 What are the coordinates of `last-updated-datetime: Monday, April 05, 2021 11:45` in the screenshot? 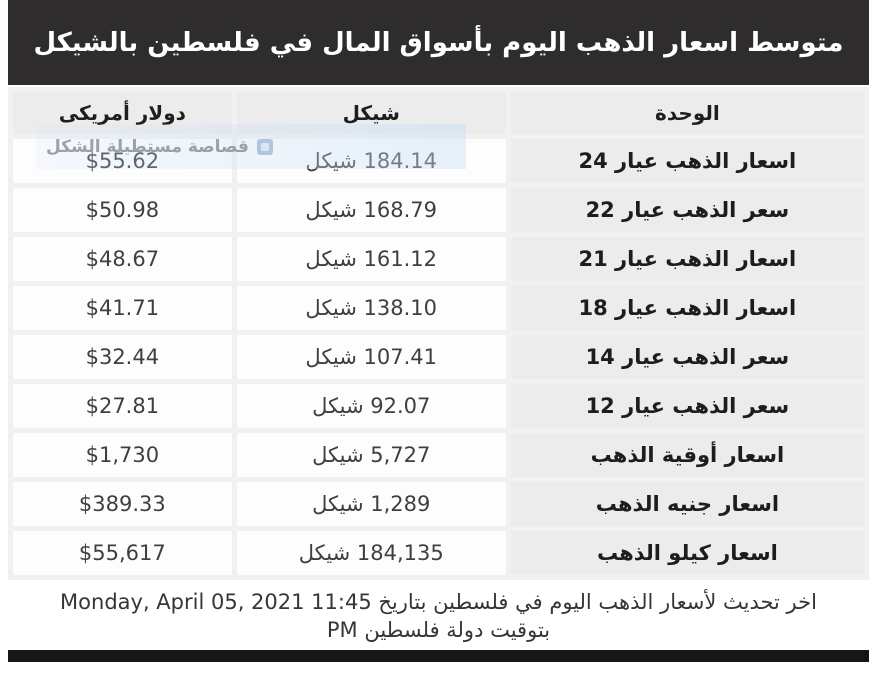 It's located at (216, 602).